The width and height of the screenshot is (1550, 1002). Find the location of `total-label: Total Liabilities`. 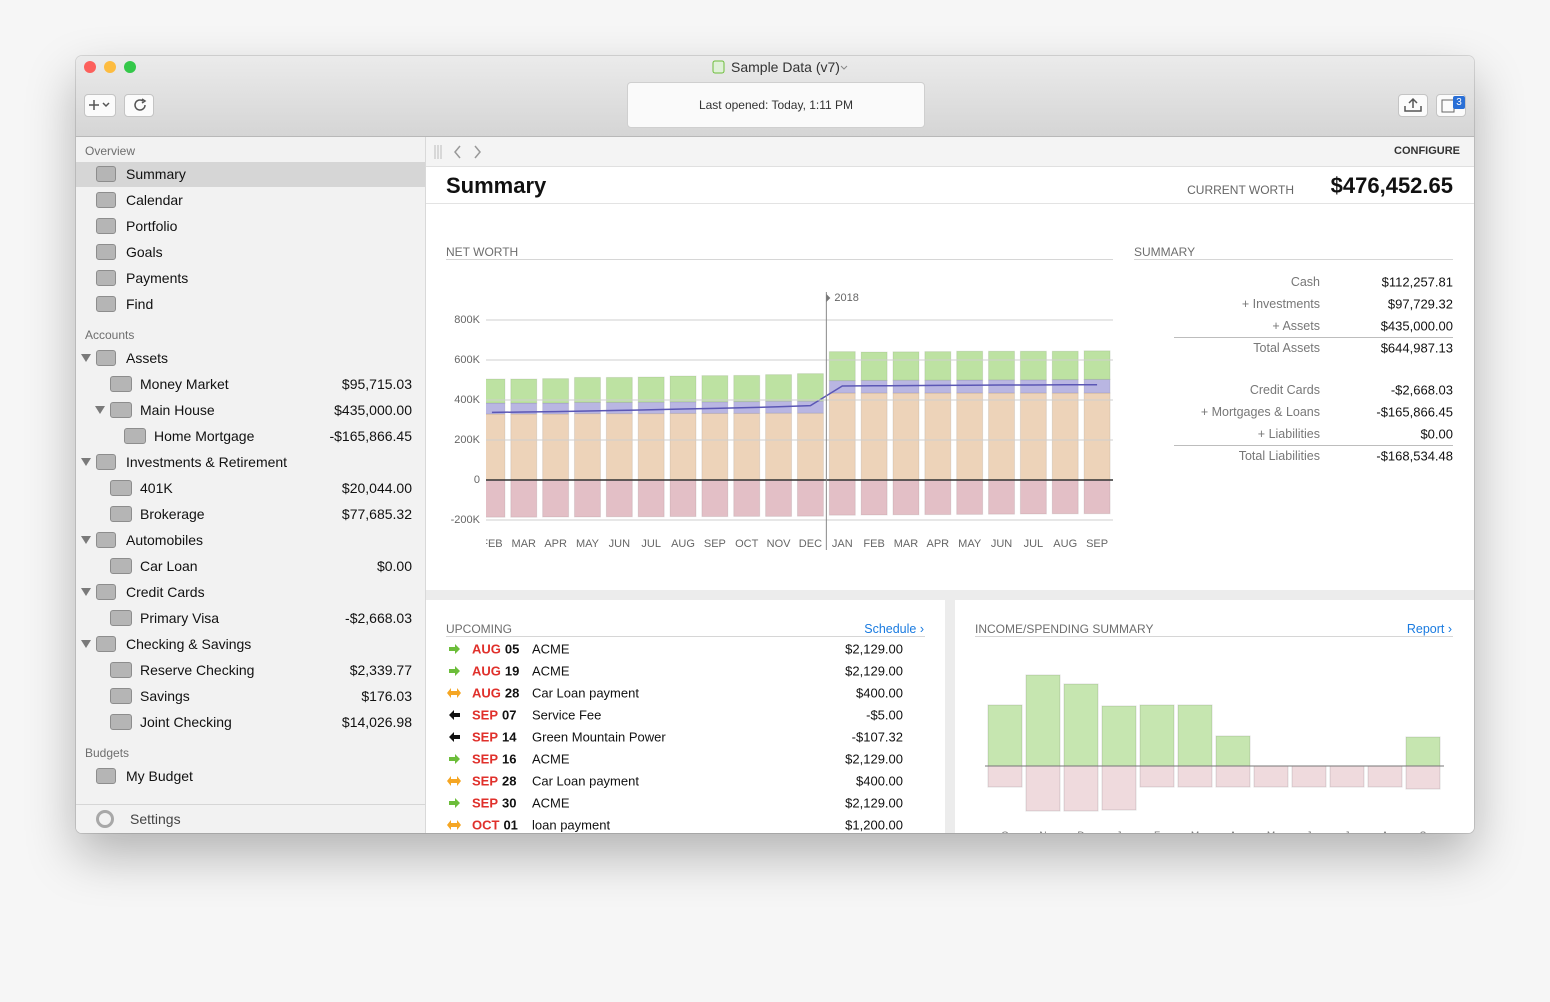

total-label: Total Liabilities is located at coordinates (1279, 456).